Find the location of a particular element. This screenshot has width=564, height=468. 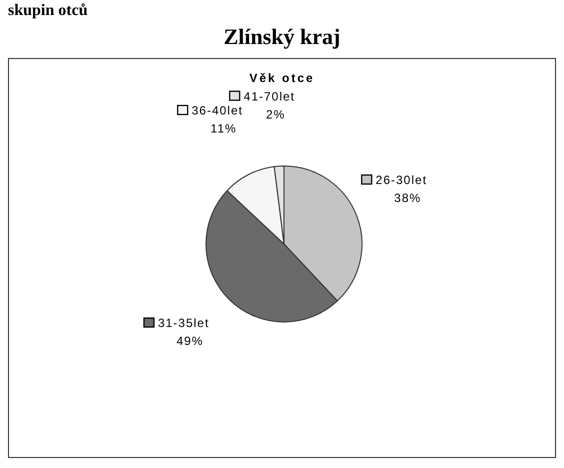

chart-title: Zlínský kraj is located at coordinates (282, 37).